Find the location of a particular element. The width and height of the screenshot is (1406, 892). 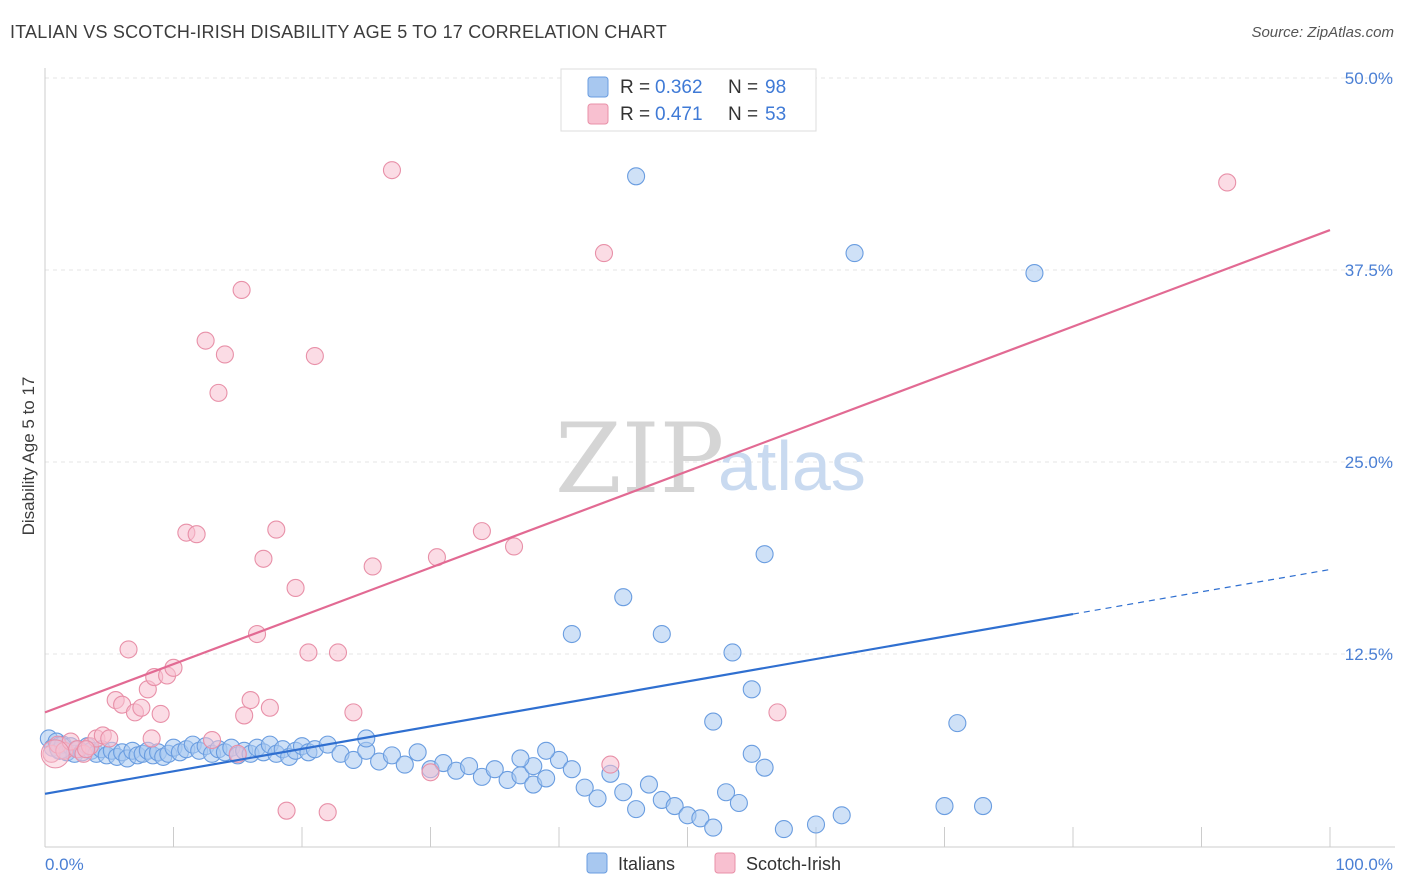

legend-r-label-2: R = is located at coordinates (635, 114).